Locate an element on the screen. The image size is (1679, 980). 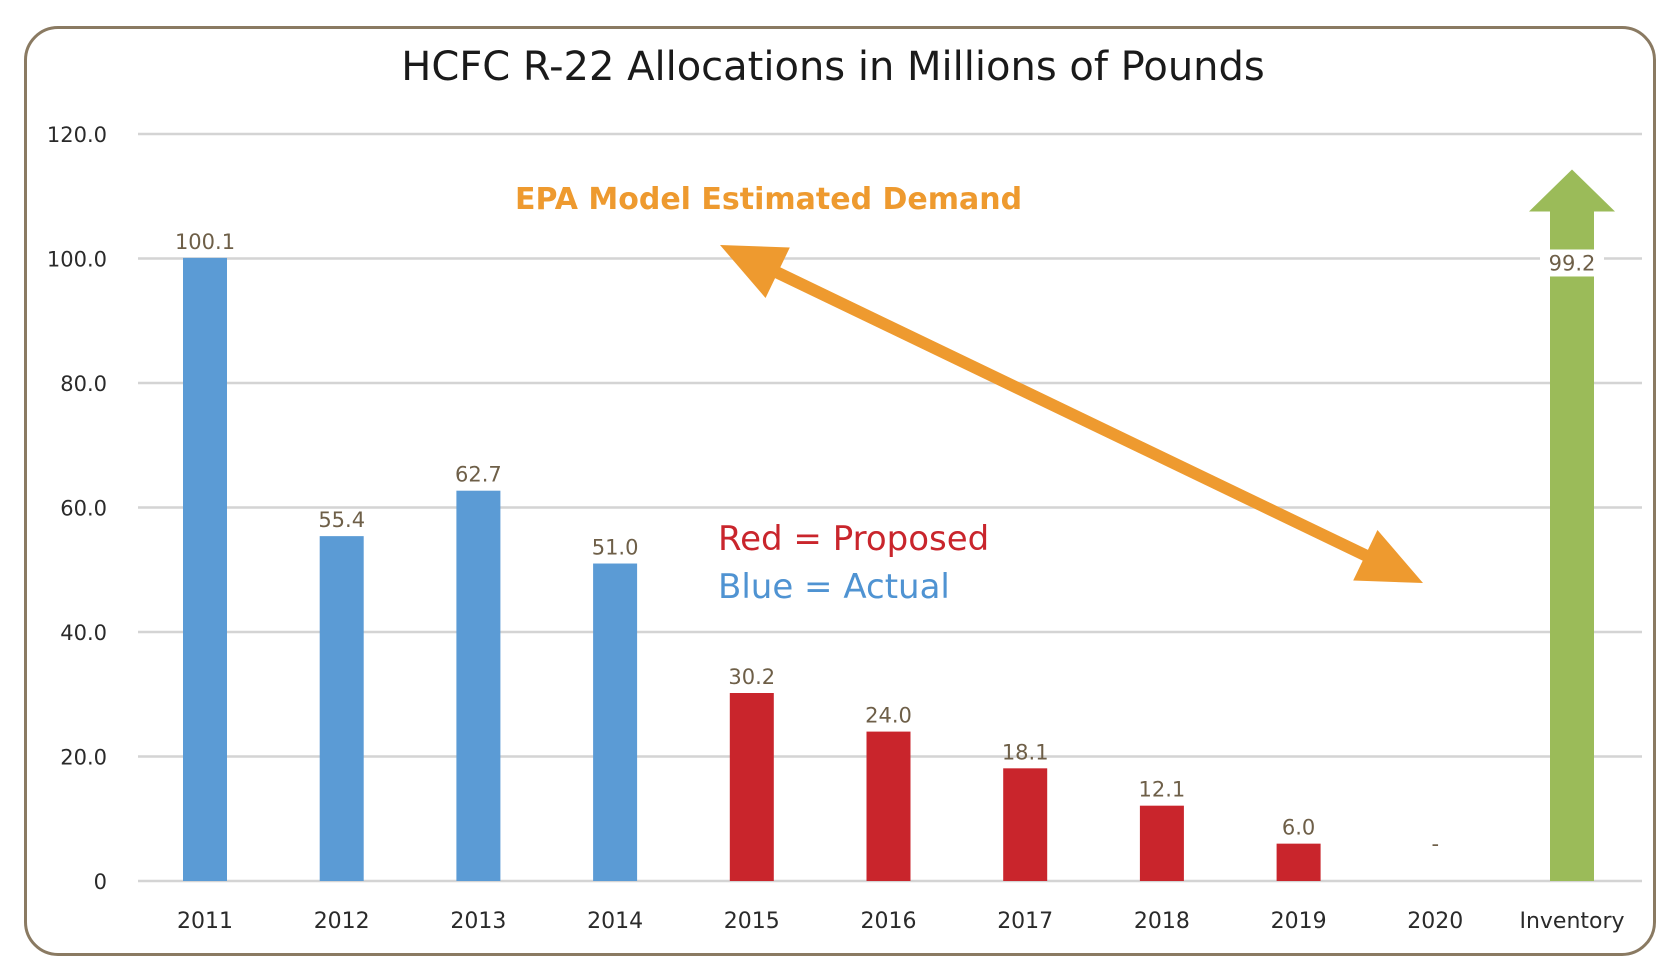
data-label-background is located at coordinates (1572, 263).